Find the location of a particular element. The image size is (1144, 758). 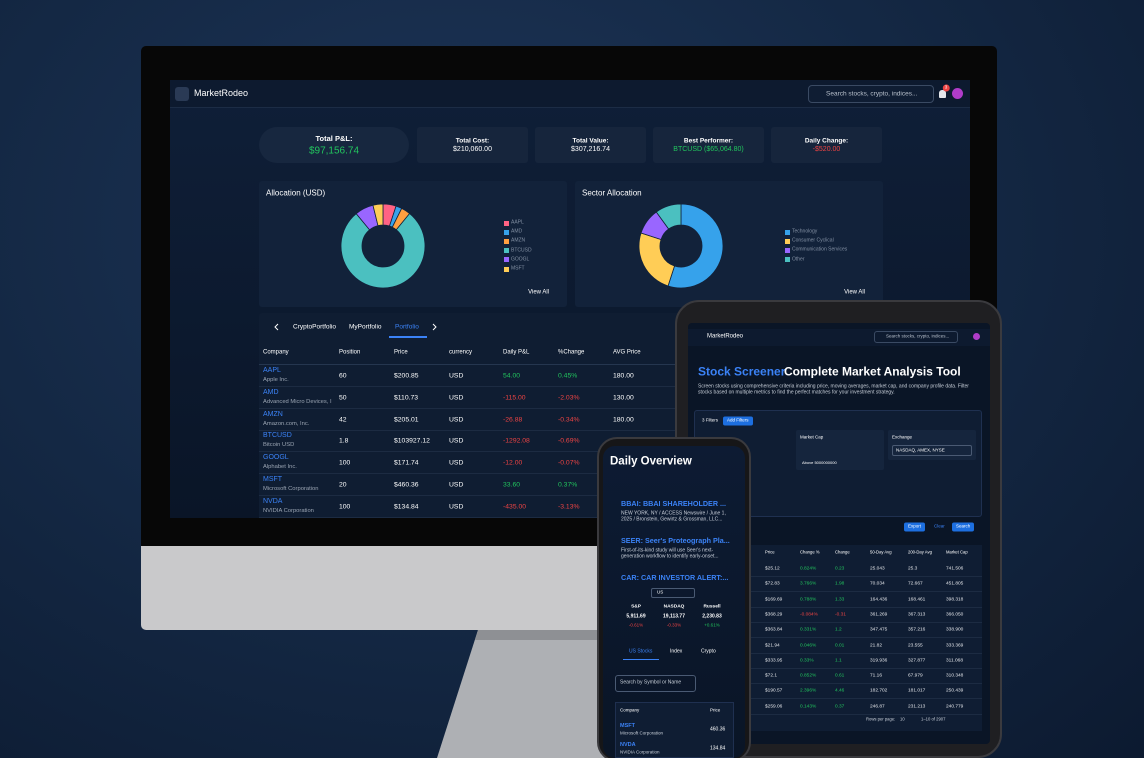

legend-label: BTCUSD is located at coordinates (521, 249).